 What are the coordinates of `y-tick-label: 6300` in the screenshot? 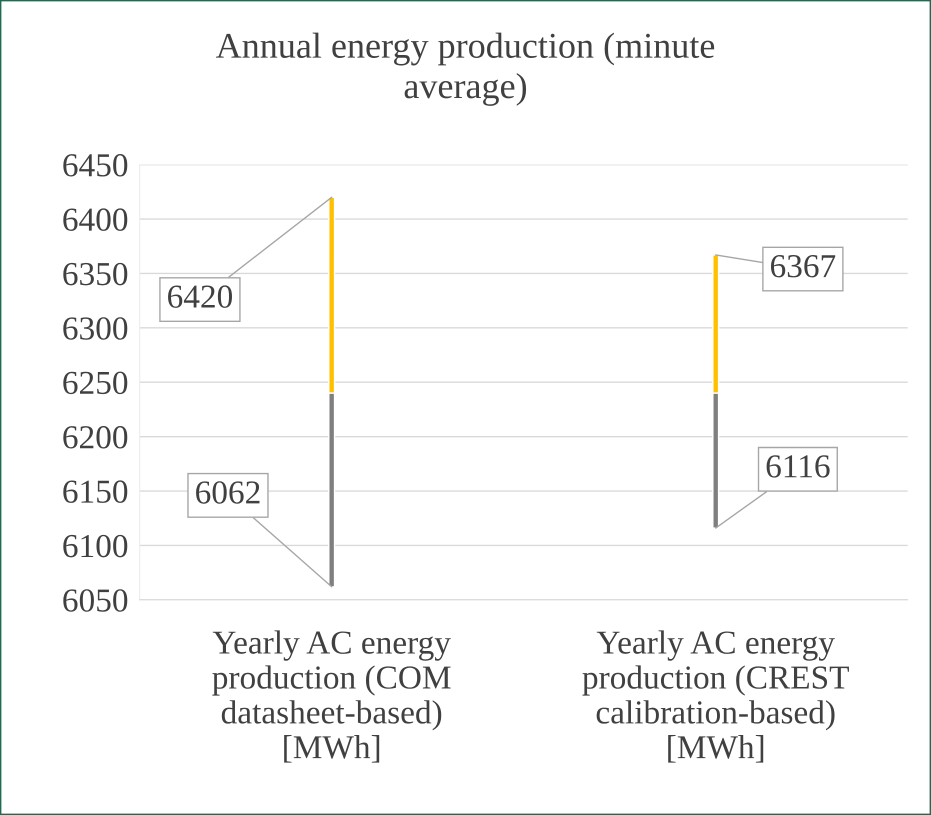 It's located at (95, 328).